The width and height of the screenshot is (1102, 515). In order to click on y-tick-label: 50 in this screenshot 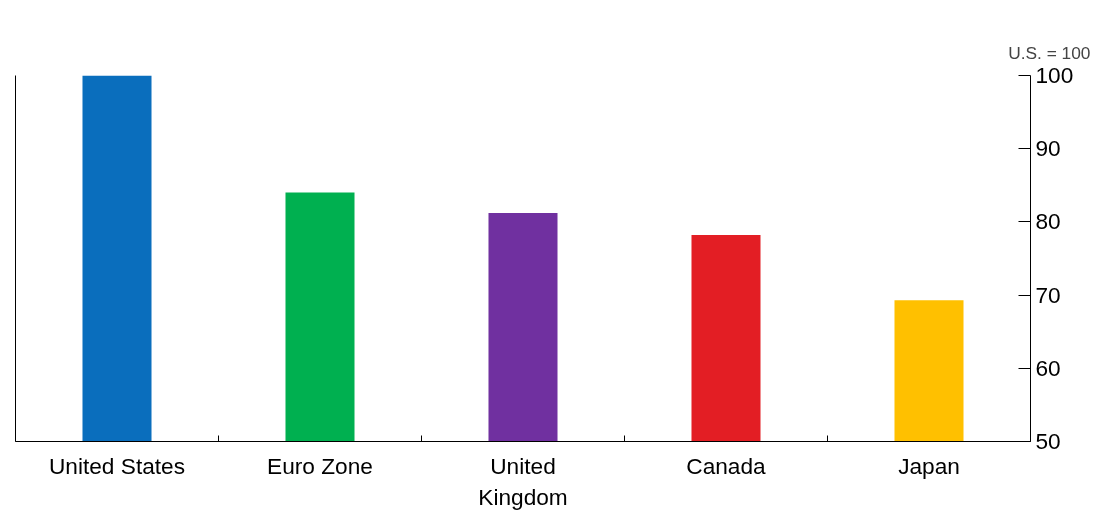, I will do `click(1048, 441)`.